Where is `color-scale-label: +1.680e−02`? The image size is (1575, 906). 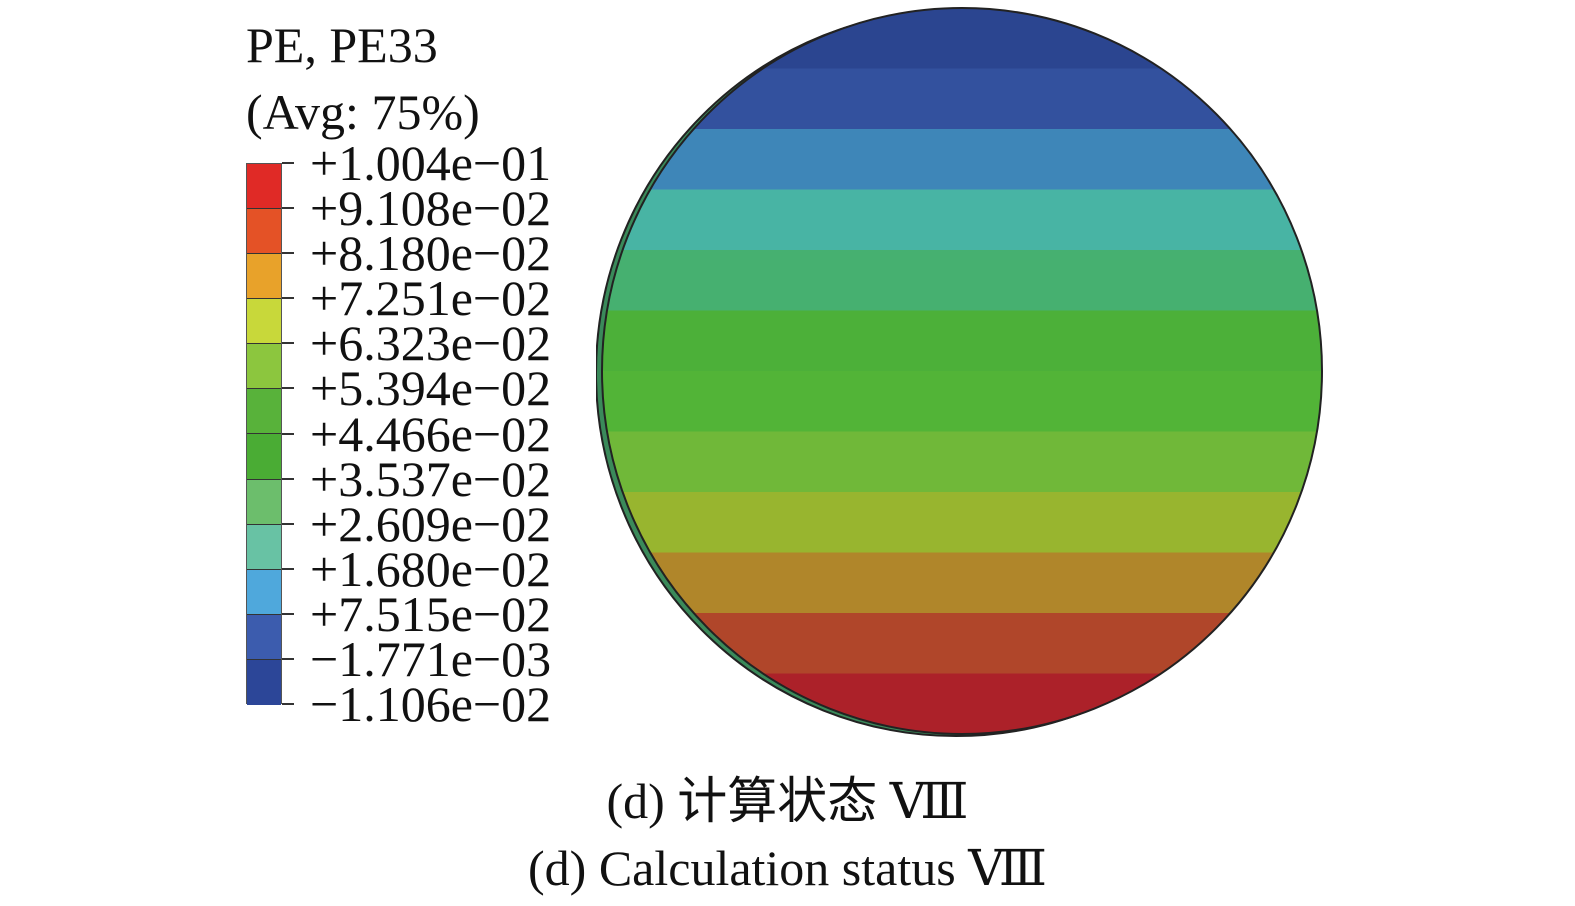 color-scale-label: +1.680e−02 is located at coordinates (431, 568).